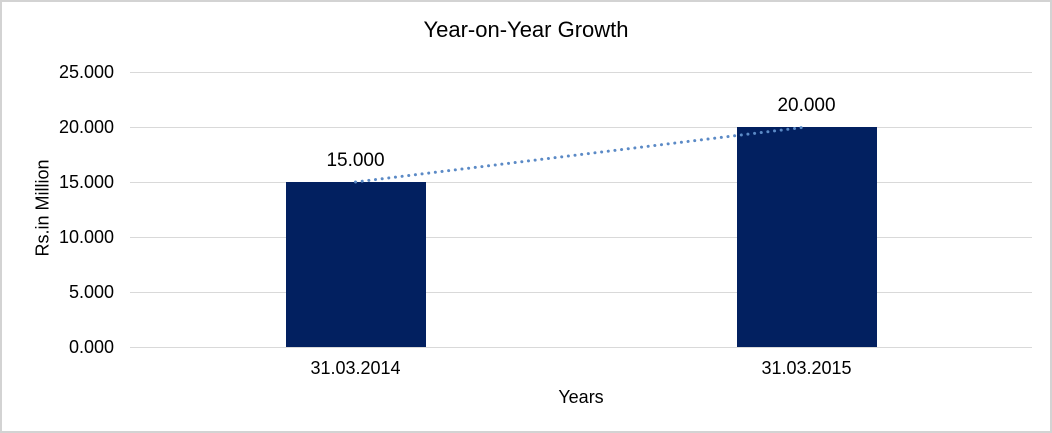  I want to click on x-axis-category-label: 31.03.2014, so click(355, 368).